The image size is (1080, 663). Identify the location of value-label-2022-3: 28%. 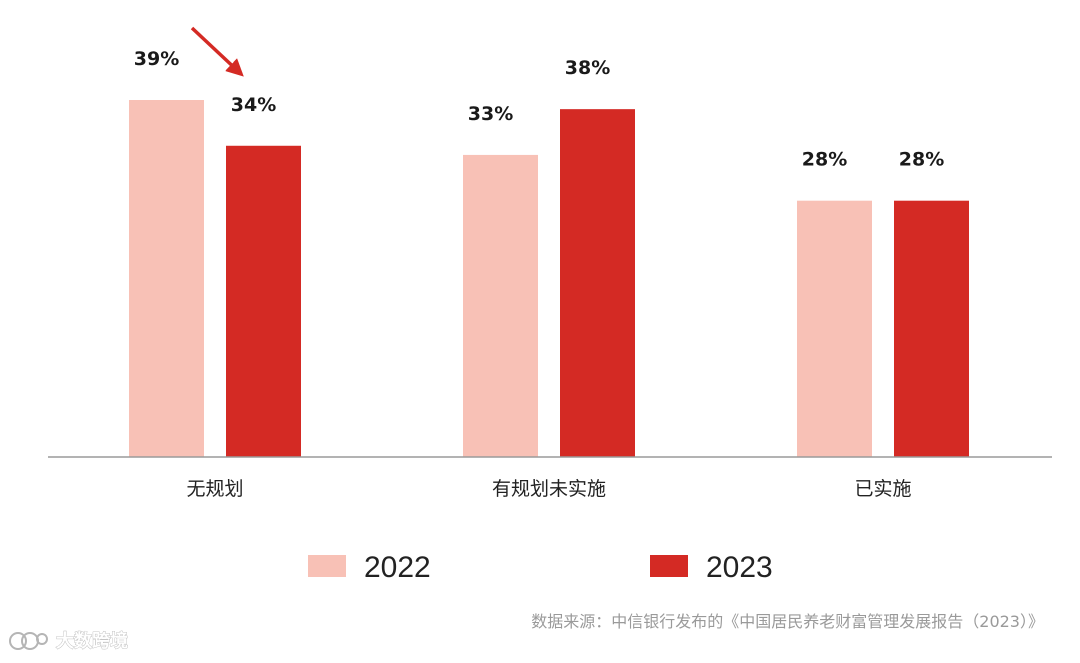
(824, 160).